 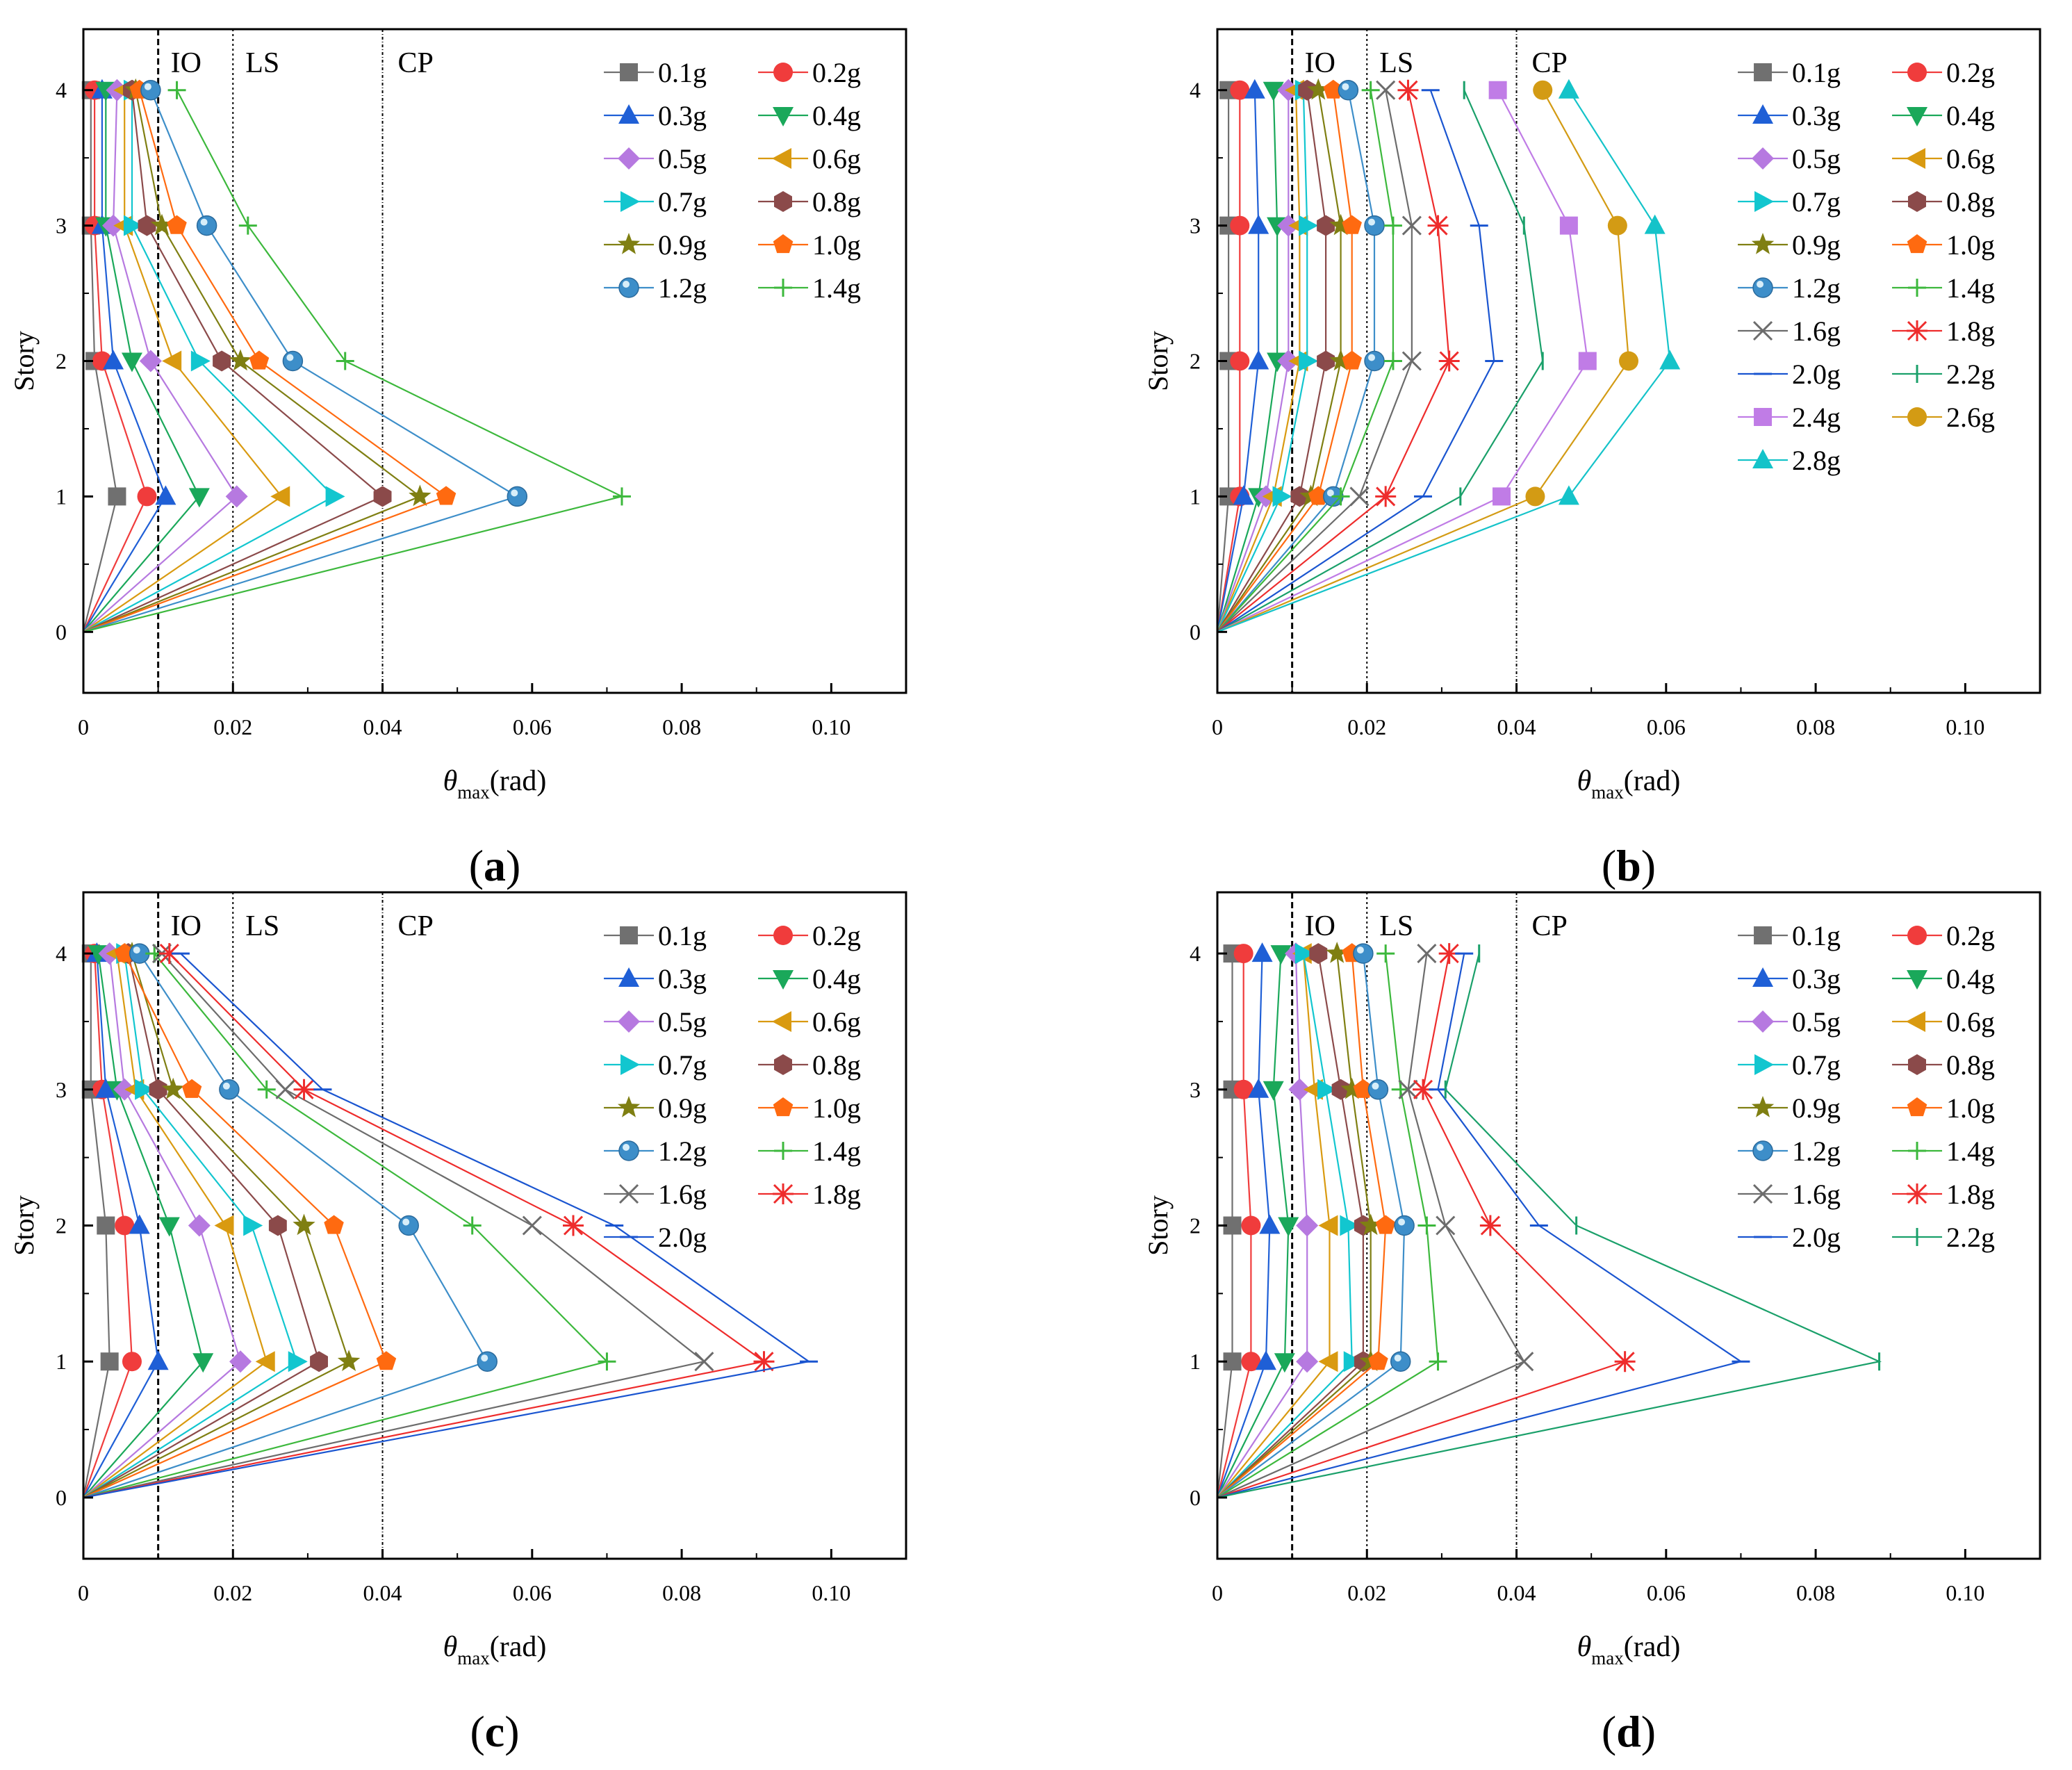 I want to click on marker-0.7g-story-3, so click(x=1328, y=1090).